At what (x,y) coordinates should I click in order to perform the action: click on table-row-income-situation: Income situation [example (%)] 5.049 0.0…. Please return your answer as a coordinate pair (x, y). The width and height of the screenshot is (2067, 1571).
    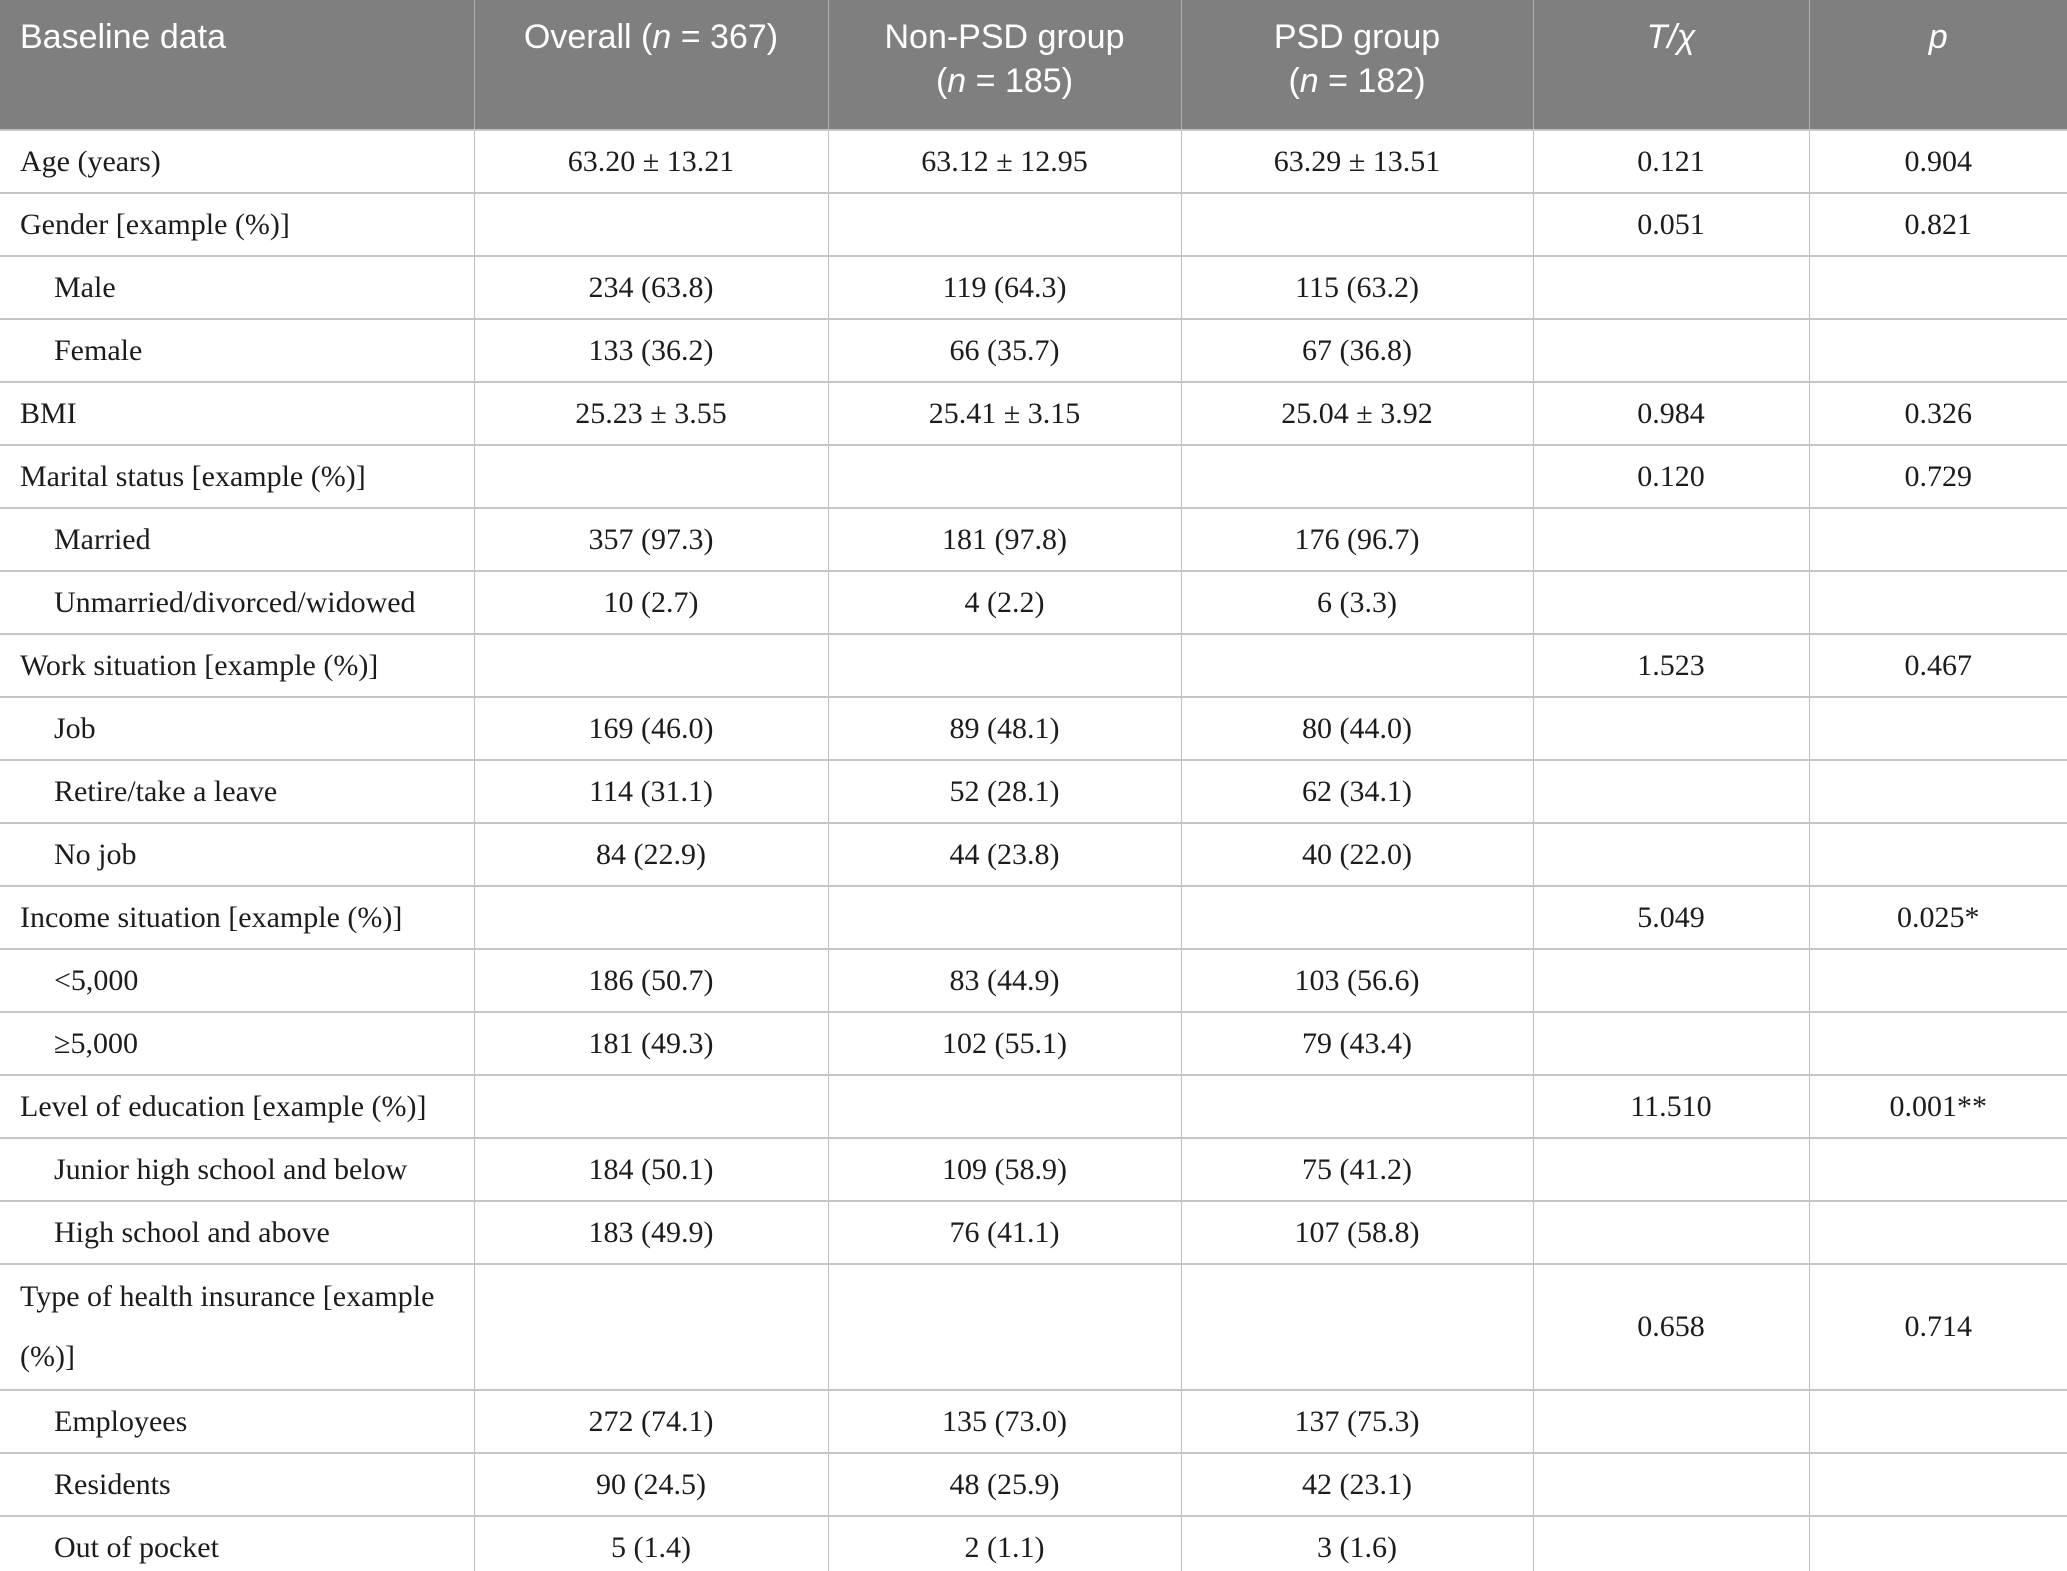
    Looking at the image, I should click on (1033, 918).